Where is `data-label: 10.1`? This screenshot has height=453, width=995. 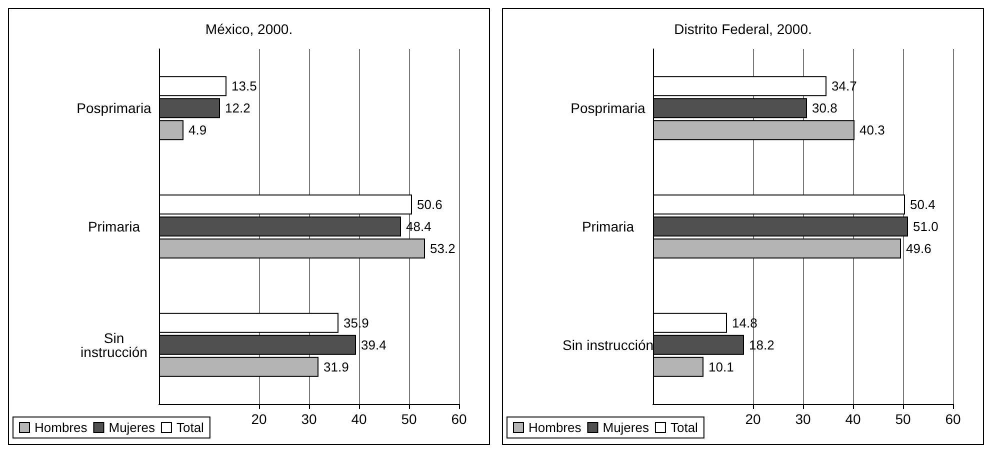
data-label: 10.1 is located at coordinates (721, 366).